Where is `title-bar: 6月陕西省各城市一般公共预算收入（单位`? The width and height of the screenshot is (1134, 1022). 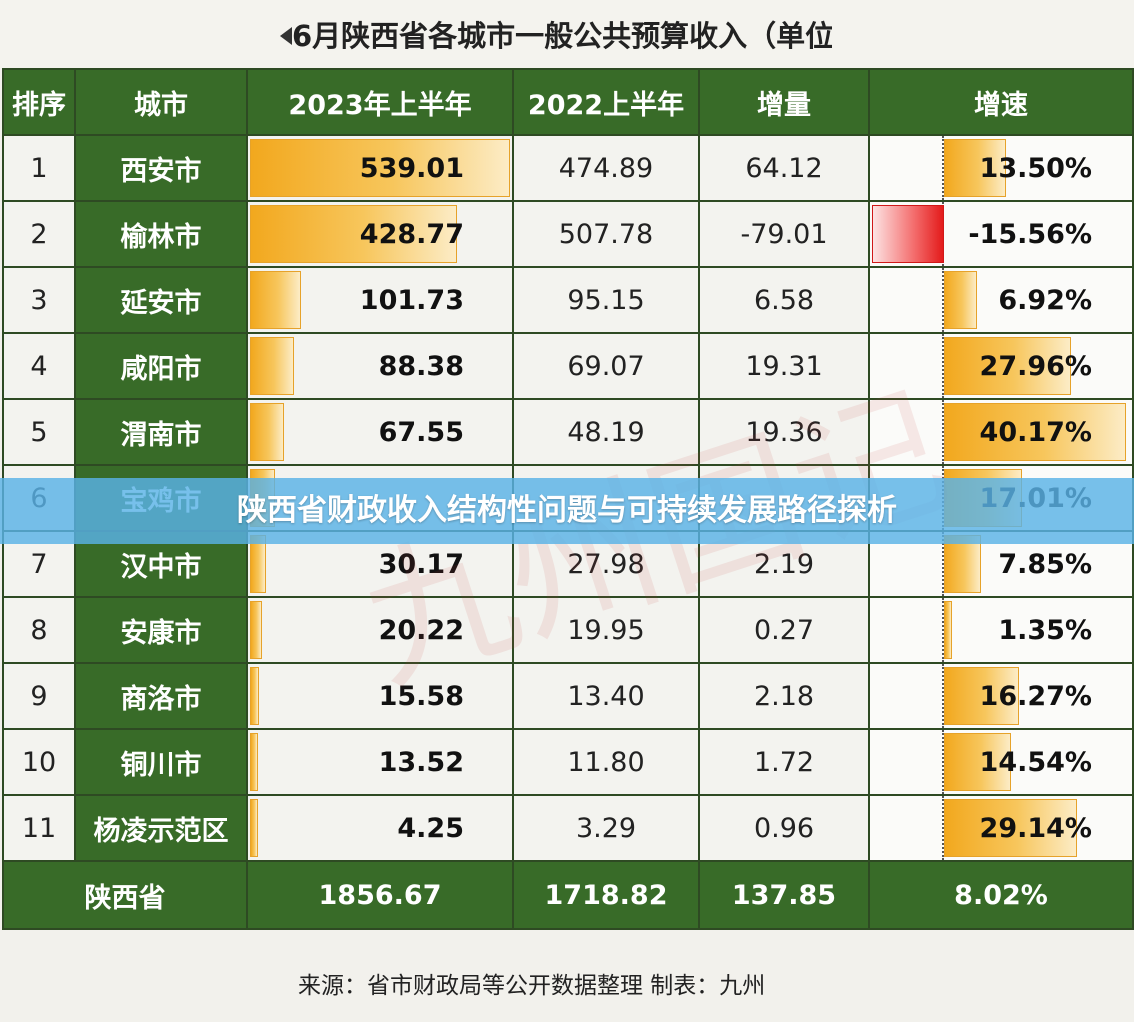 title-bar: 6月陕西省各城市一般公共预算收入（单位 is located at coordinates (567, 34).